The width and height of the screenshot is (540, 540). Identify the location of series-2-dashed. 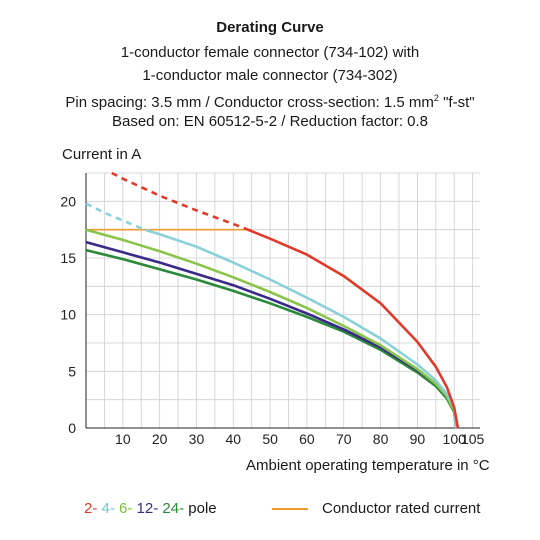
(180, 201).